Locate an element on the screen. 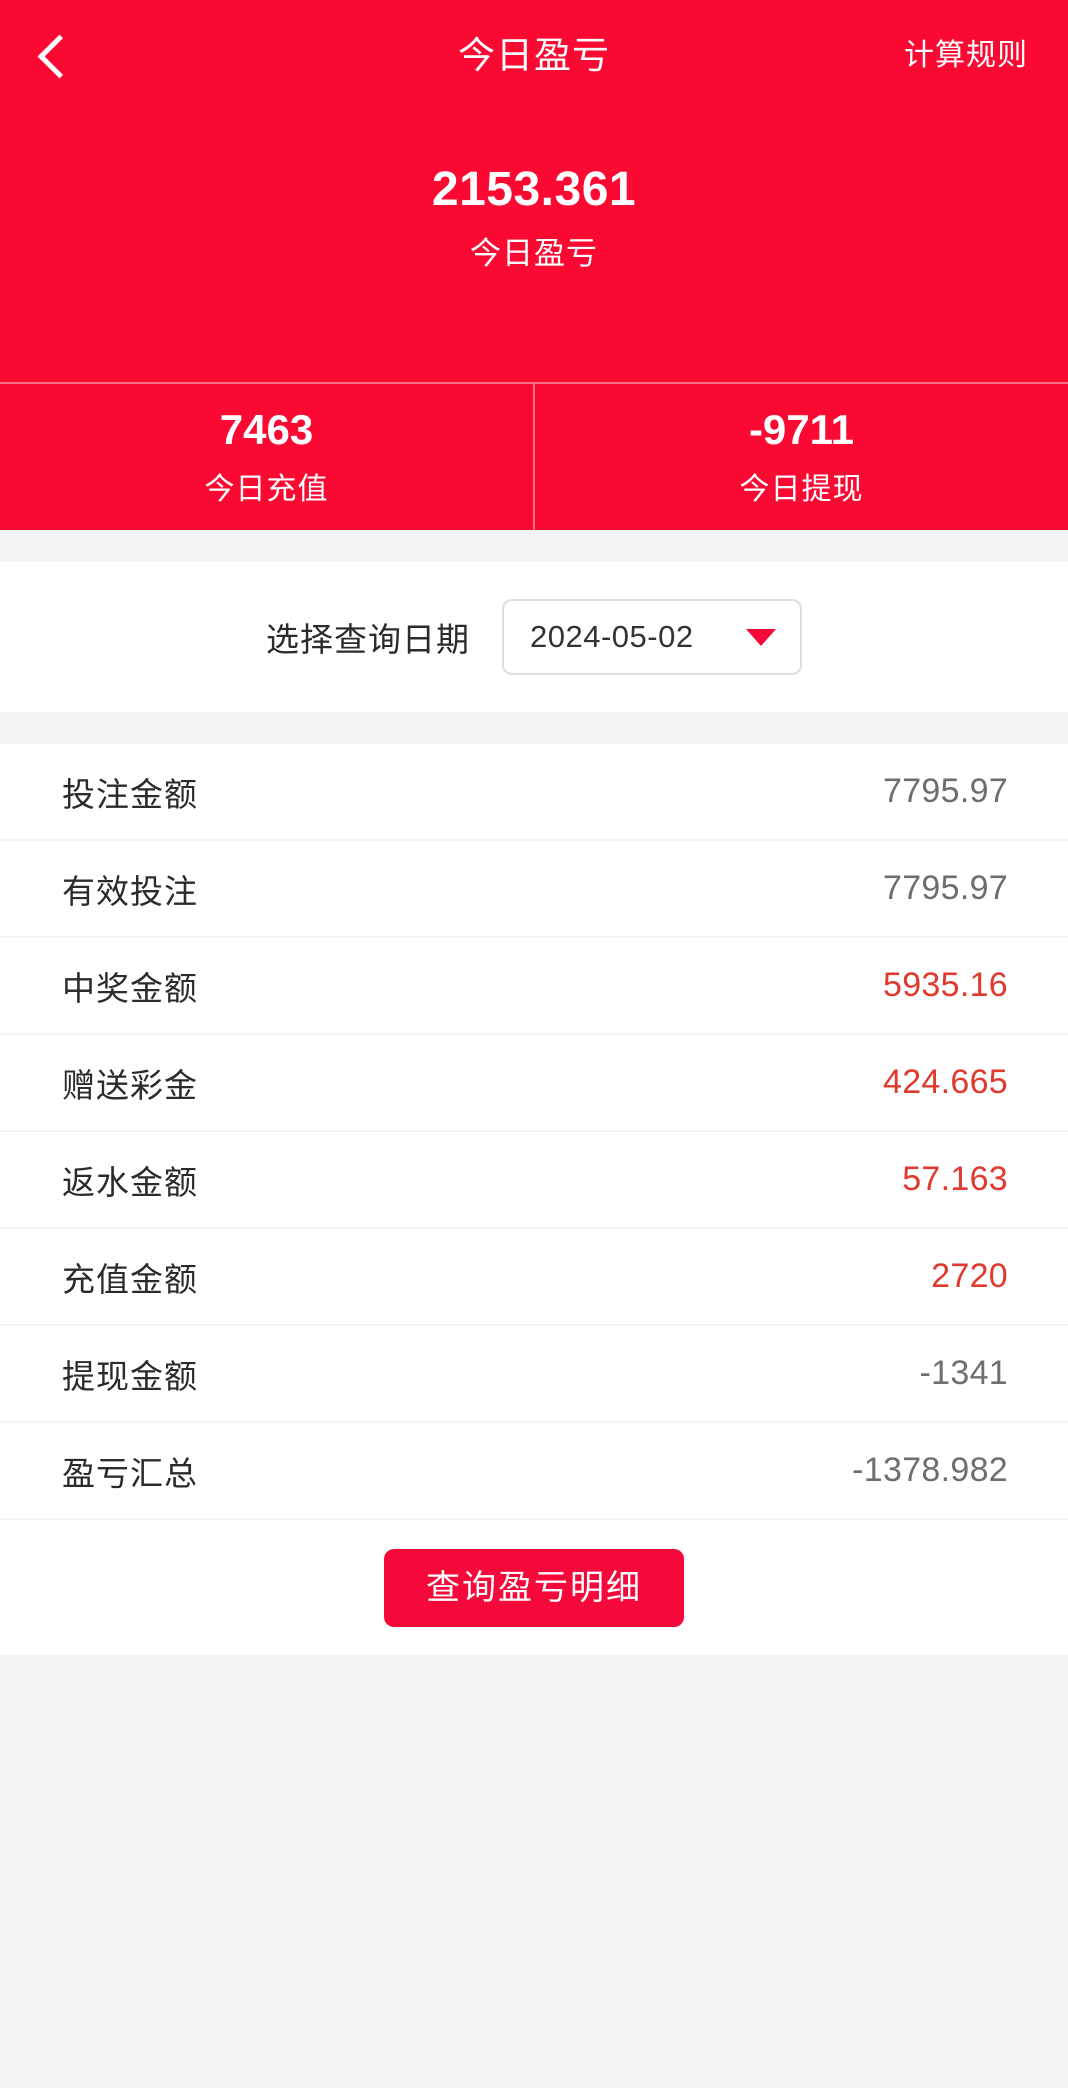 The width and height of the screenshot is (1068, 2088). caret-down-icon is located at coordinates (761, 637).